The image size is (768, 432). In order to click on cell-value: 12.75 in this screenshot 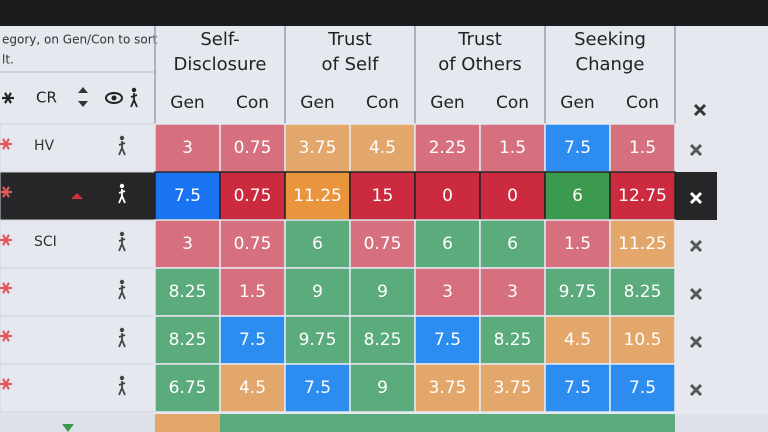, I will do `click(642, 196)`.